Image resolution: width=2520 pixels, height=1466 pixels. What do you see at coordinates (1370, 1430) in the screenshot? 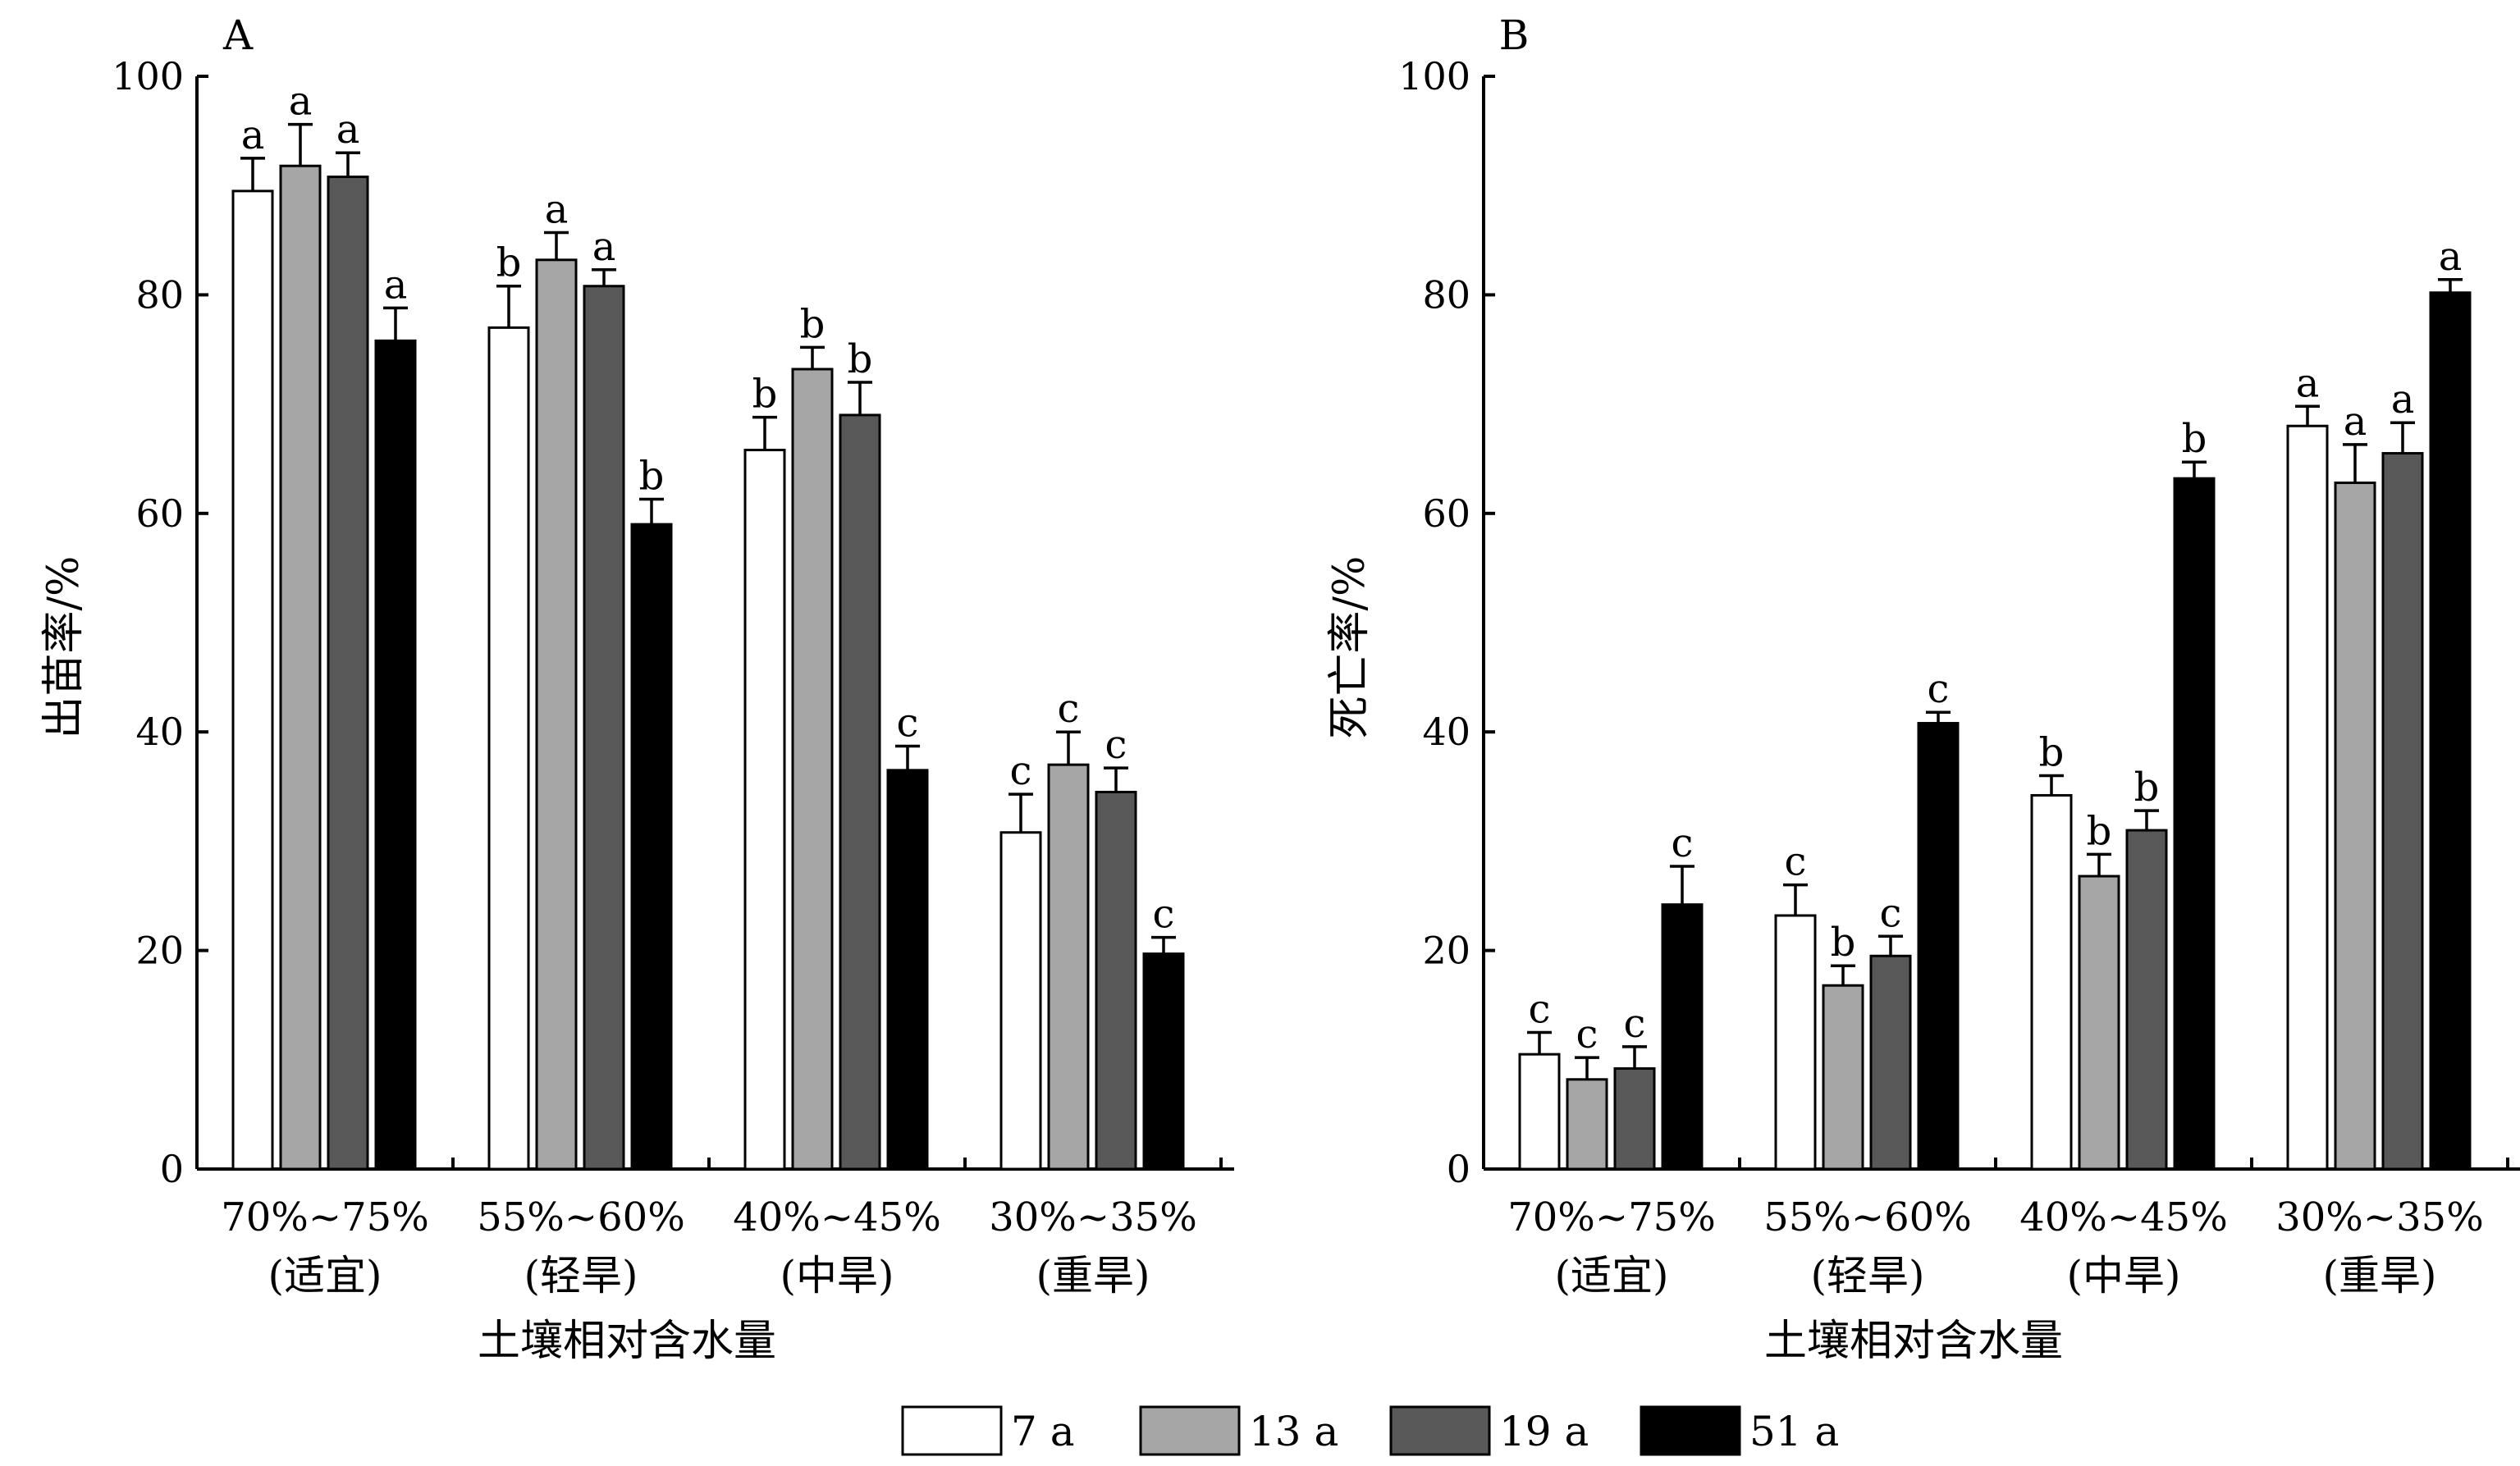
I see `legend: 7 a 13 a 19 a 51 a` at bounding box center [1370, 1430].